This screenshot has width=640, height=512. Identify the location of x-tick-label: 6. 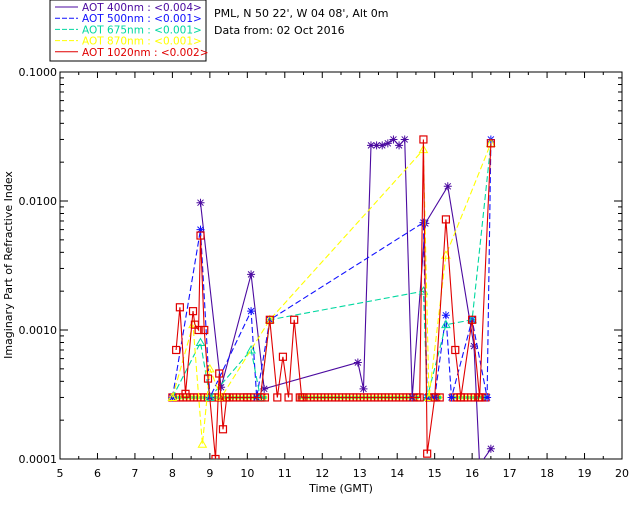
(97, 473).